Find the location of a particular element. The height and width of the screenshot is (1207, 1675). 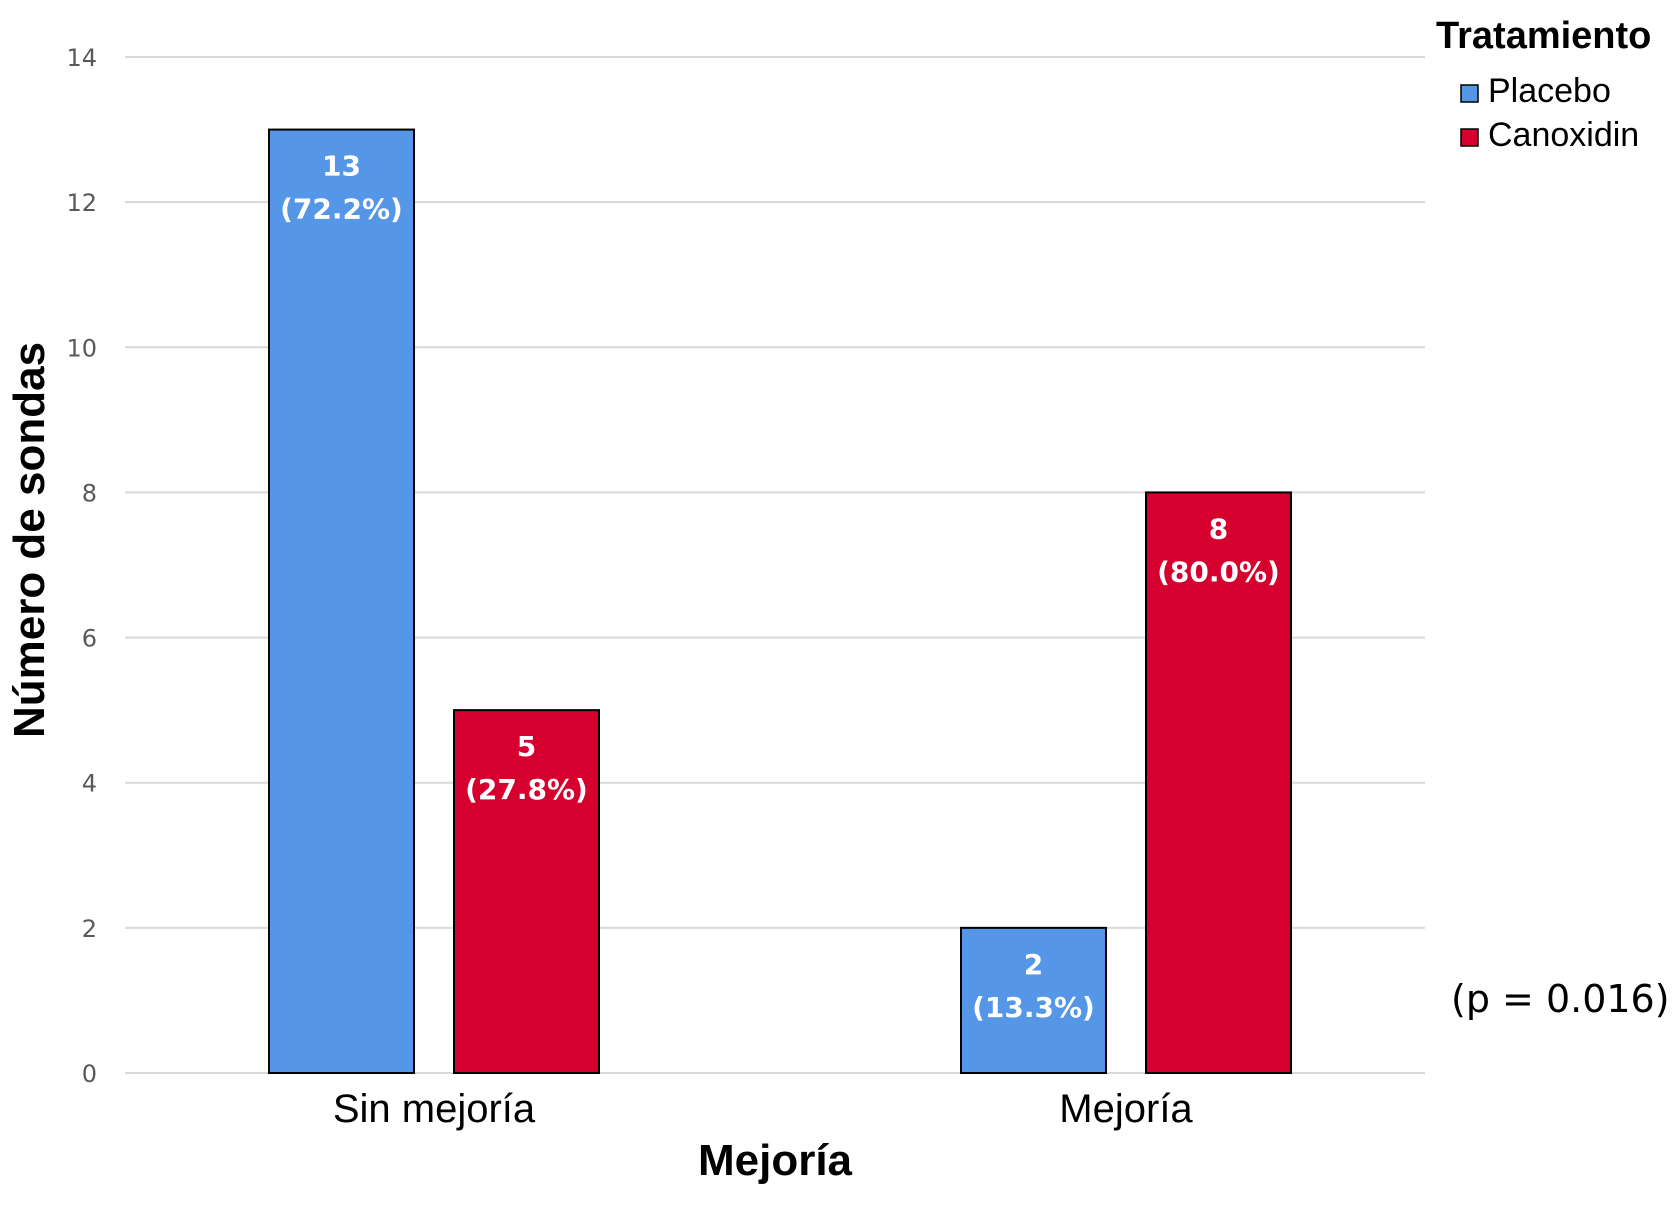

y-tick-label: 8 is located at coordinates (89, 493).